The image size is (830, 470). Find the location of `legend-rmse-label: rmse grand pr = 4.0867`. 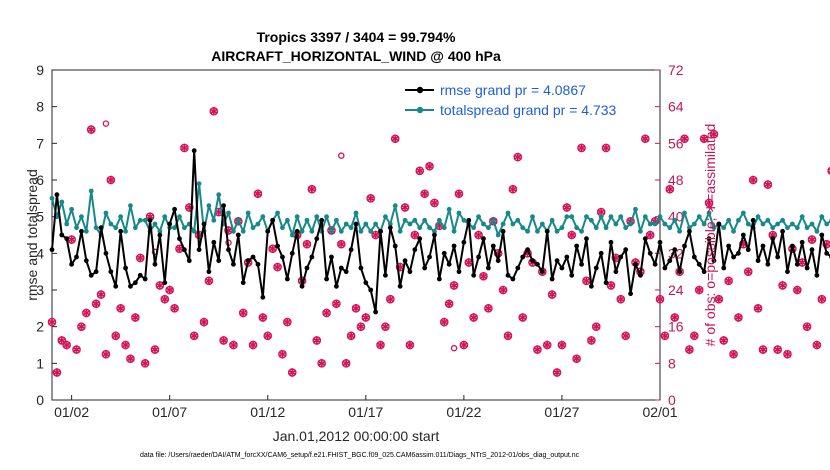

legend-rmse-label: rmse grand pr = 4.0867 is located at coordinates (513, 90).